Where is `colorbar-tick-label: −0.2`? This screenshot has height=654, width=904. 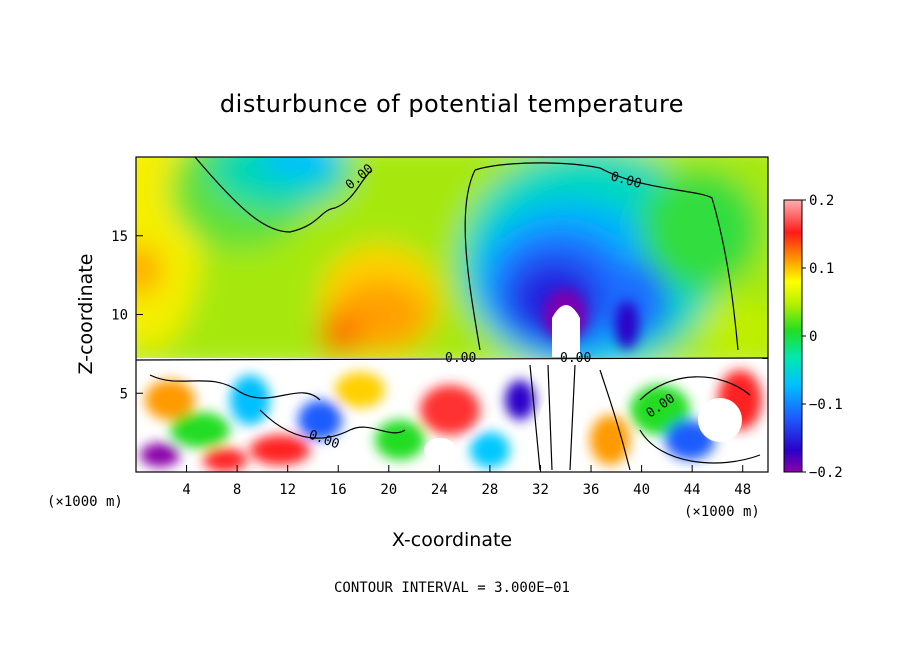
colorbar-tick-label: −0.2 is located at coordinates (826, 473).